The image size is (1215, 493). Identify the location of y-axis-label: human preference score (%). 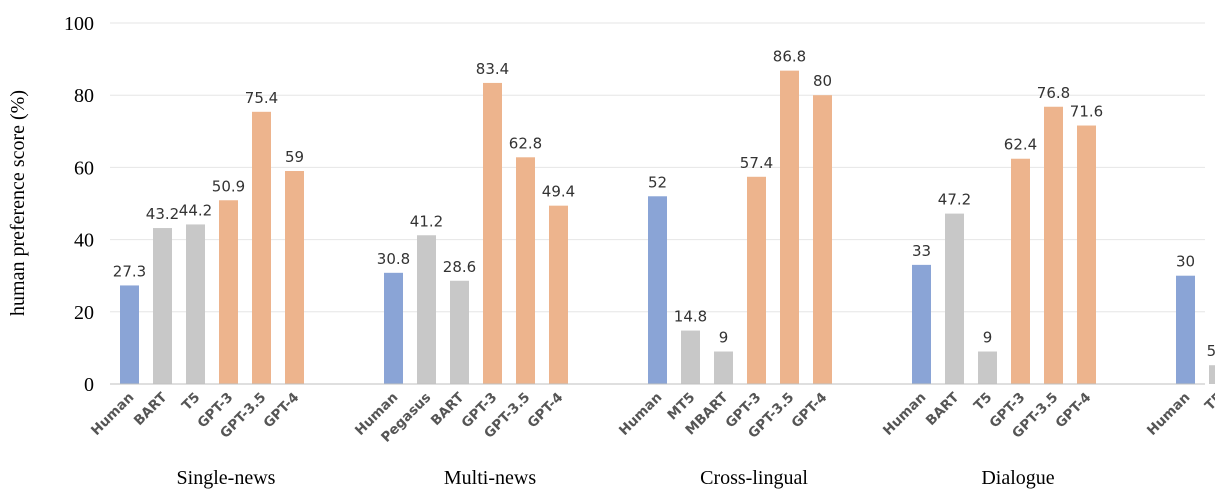
(18, 203).